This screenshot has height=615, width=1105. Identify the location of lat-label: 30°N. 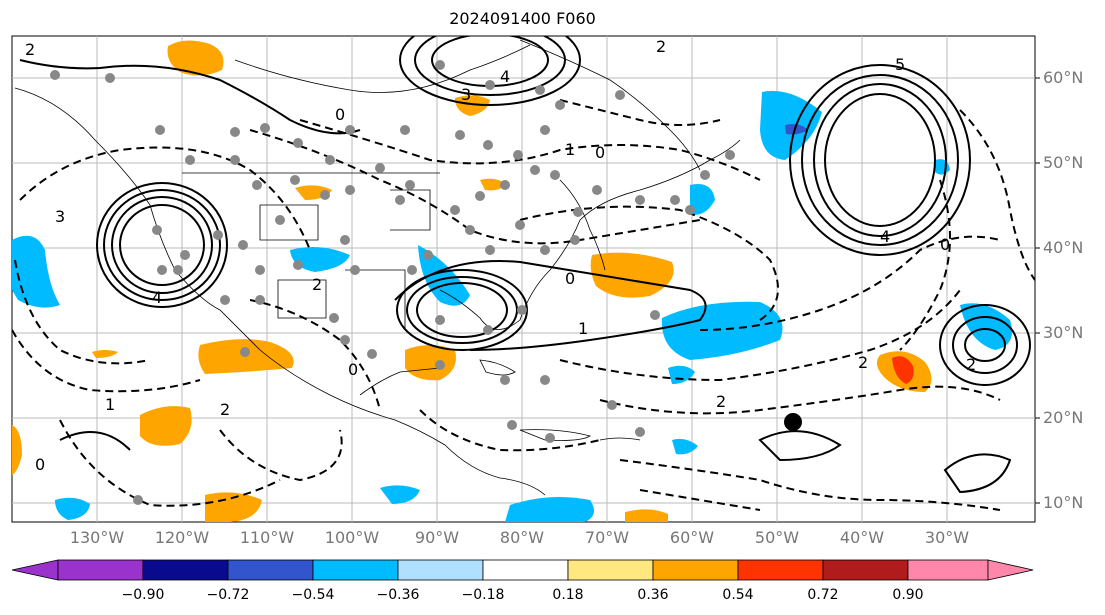
(1063, 332).